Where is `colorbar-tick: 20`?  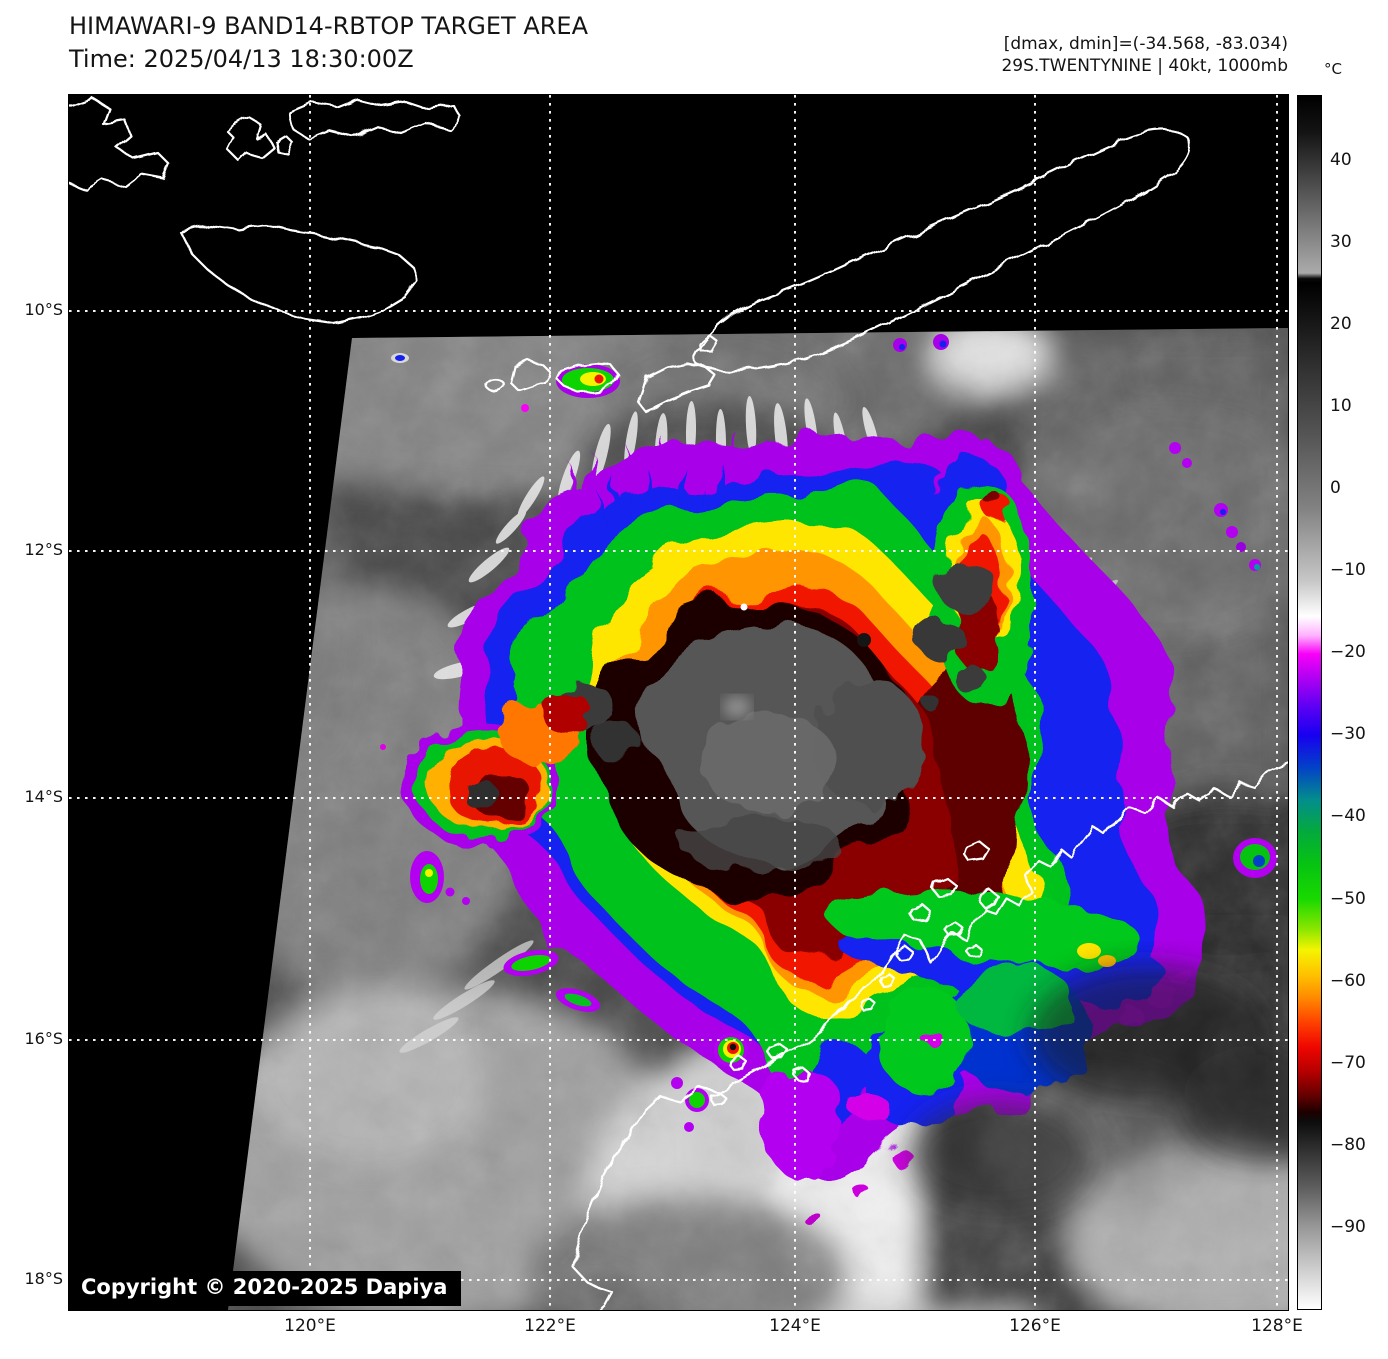 colorbar-tick: 20 is located at coordinates (1341, 324).